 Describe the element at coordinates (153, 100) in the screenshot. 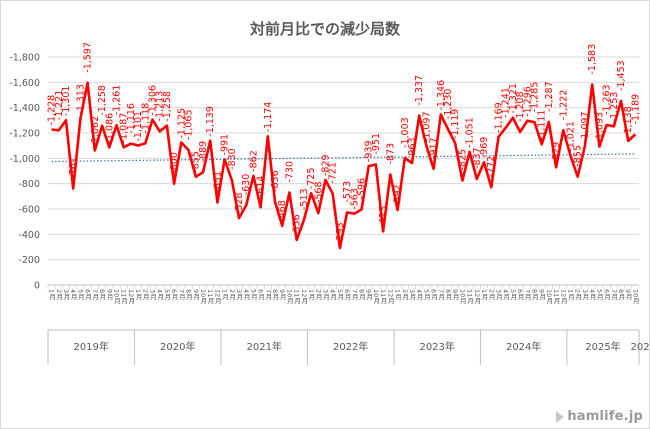

I see `data-label: -1,306` at that location.